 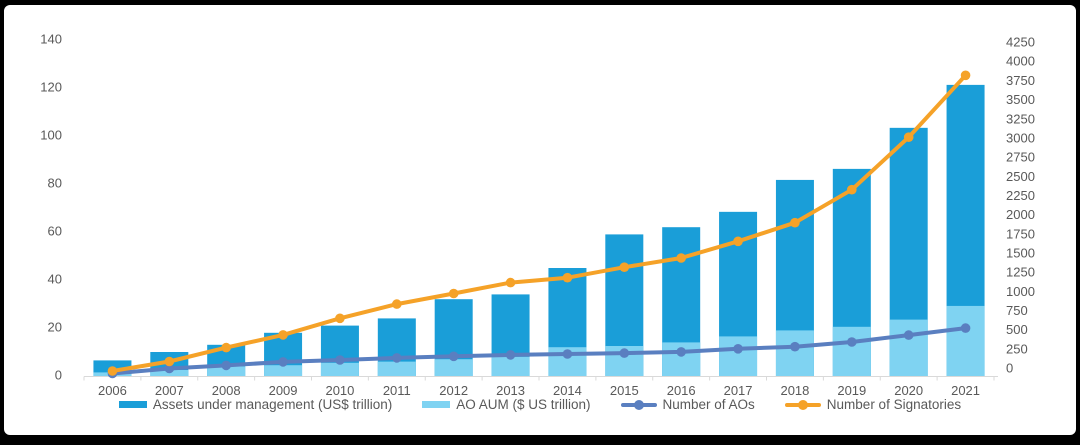 What do you see at coordinates (795, 353) in the screenshot?
I see `bar-ao-aum-us-trillion-2018` at bounding box center [795, 353].